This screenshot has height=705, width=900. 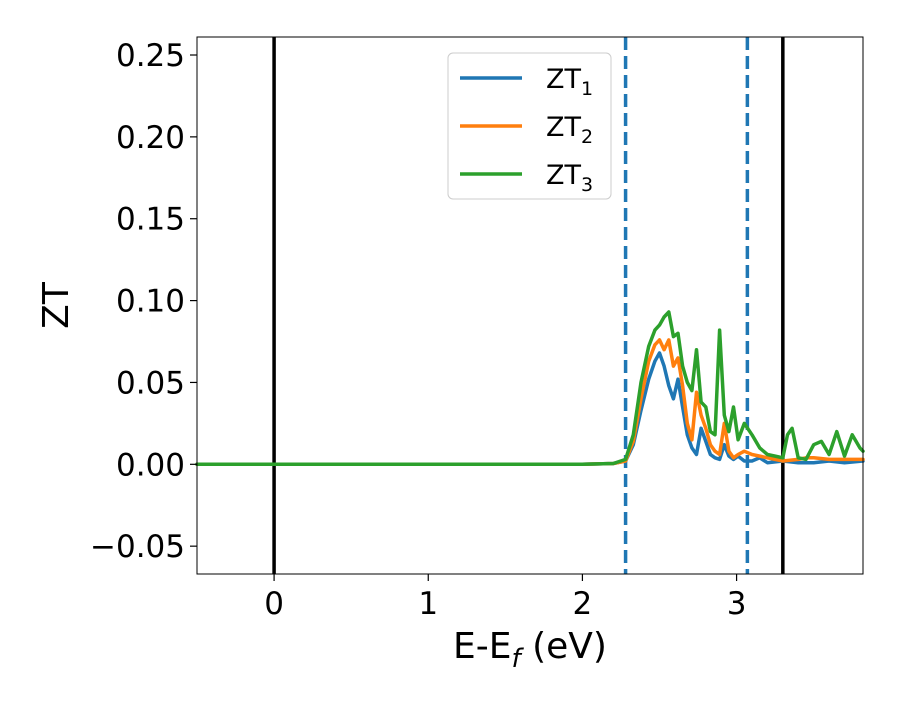 What do you see at coordinates (150, 465) in the screenshot?
I see `y-tick-label-1: 0.00` at bounding box center [150, 465].